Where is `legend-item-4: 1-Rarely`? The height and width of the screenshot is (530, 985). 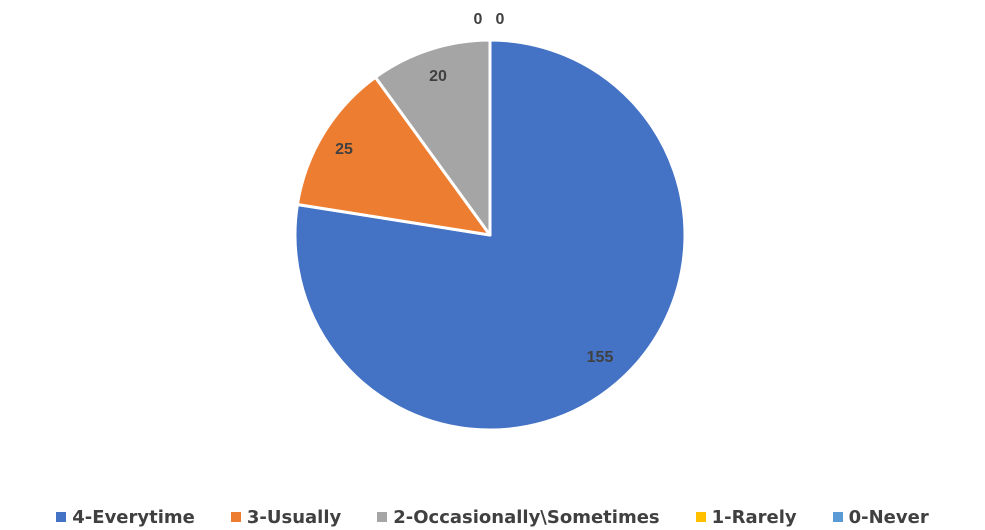
legend-item-4: 1-Rarely is located at coordinates (746, 517).